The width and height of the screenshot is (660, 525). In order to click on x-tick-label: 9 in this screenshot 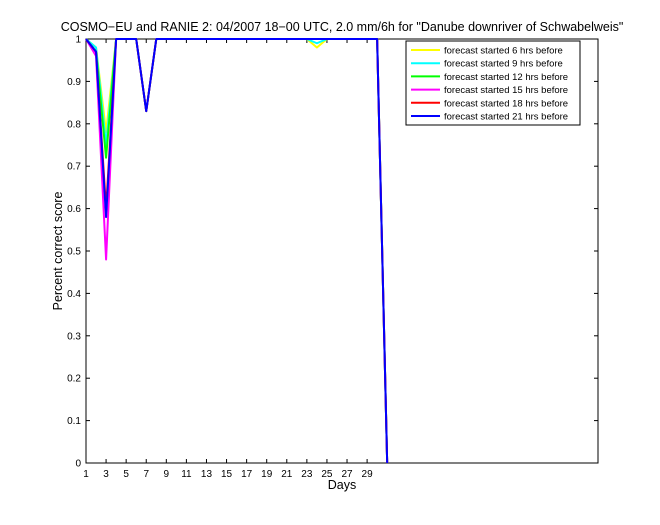, I will do `click(167, 474)`.